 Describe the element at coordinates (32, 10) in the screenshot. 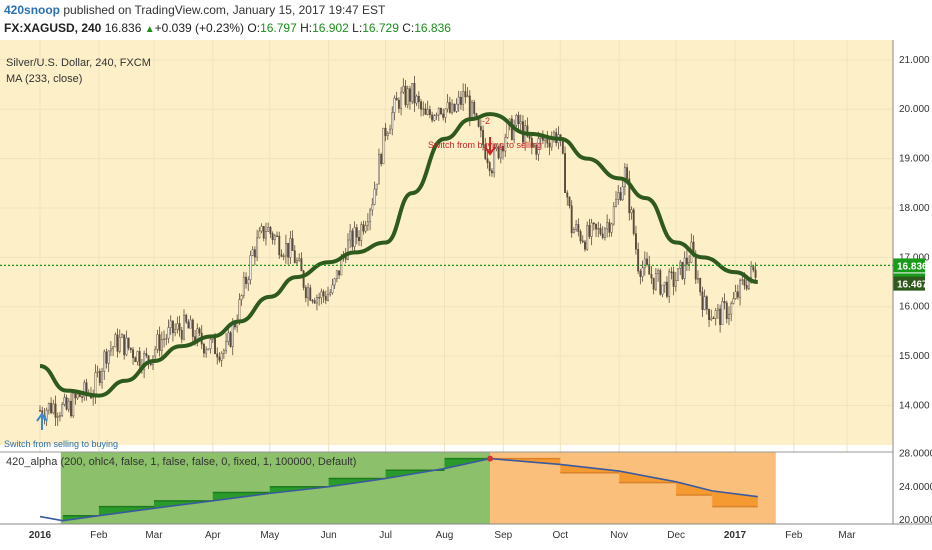

I see `author-link: 420snoop` at that location.